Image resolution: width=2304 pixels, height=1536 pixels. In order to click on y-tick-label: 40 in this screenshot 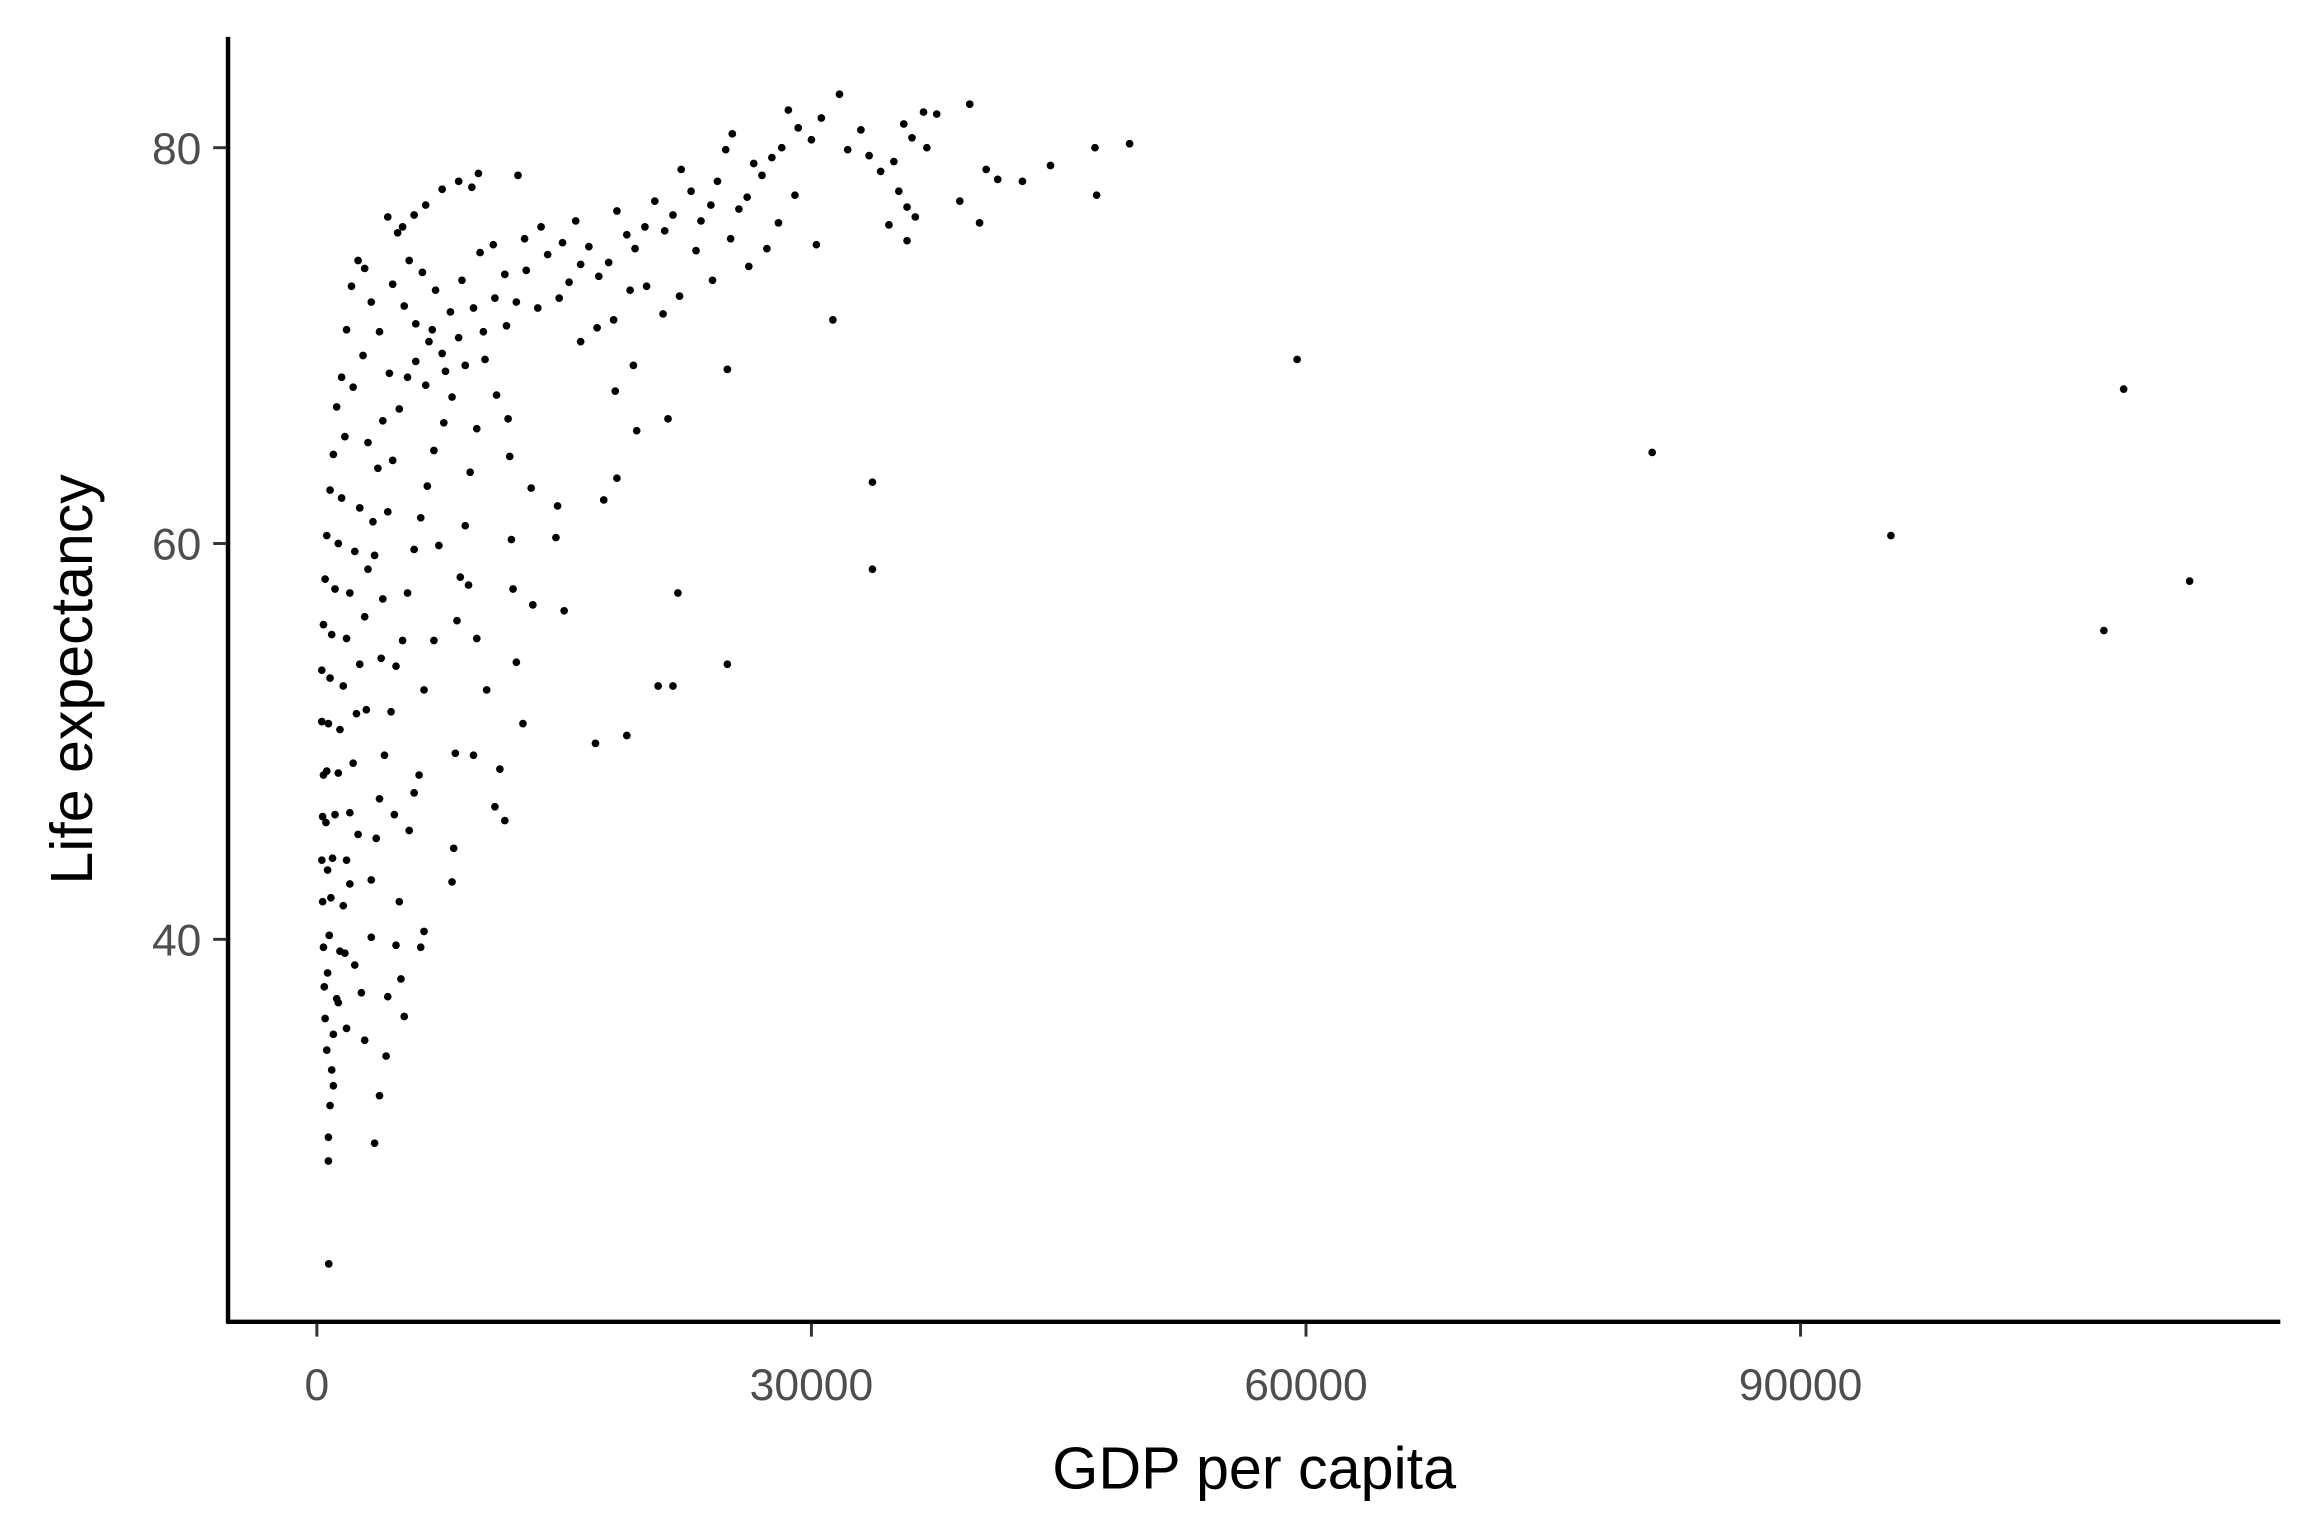, I will do `click(176, 941)`.